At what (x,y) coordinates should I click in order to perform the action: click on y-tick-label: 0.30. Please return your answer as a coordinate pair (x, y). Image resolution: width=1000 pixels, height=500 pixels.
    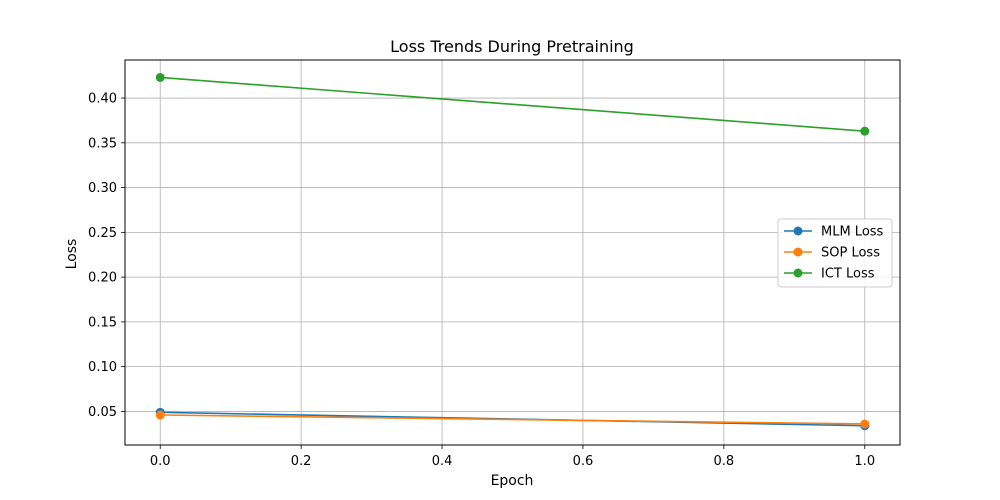
    Looking at the image, I should click on (102, 188).